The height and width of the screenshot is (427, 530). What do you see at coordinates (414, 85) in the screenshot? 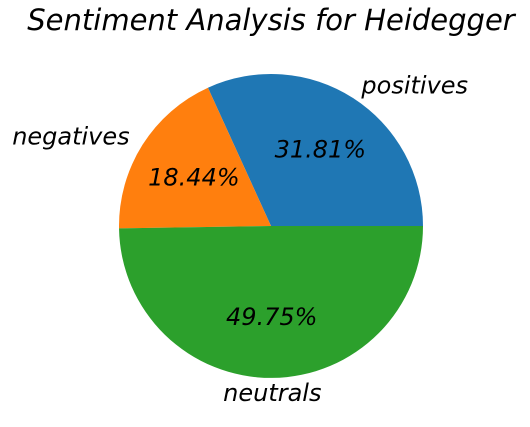
I see `slice-label-positives: positives` at bounding box center [414, 85].